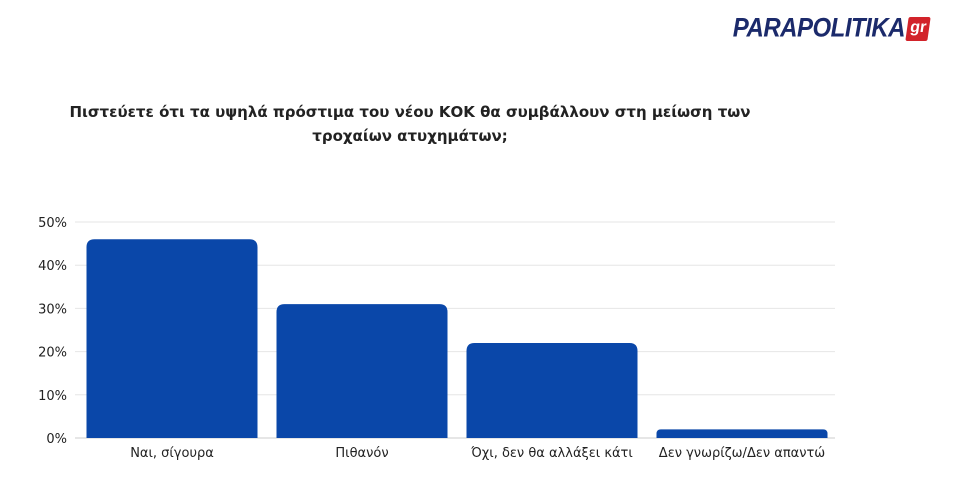 The height and width of the screenshot is (496, 957). I want to click on x-category-label: Όχι, δεν θα αλλάξει κάτι, so click(551, 453).